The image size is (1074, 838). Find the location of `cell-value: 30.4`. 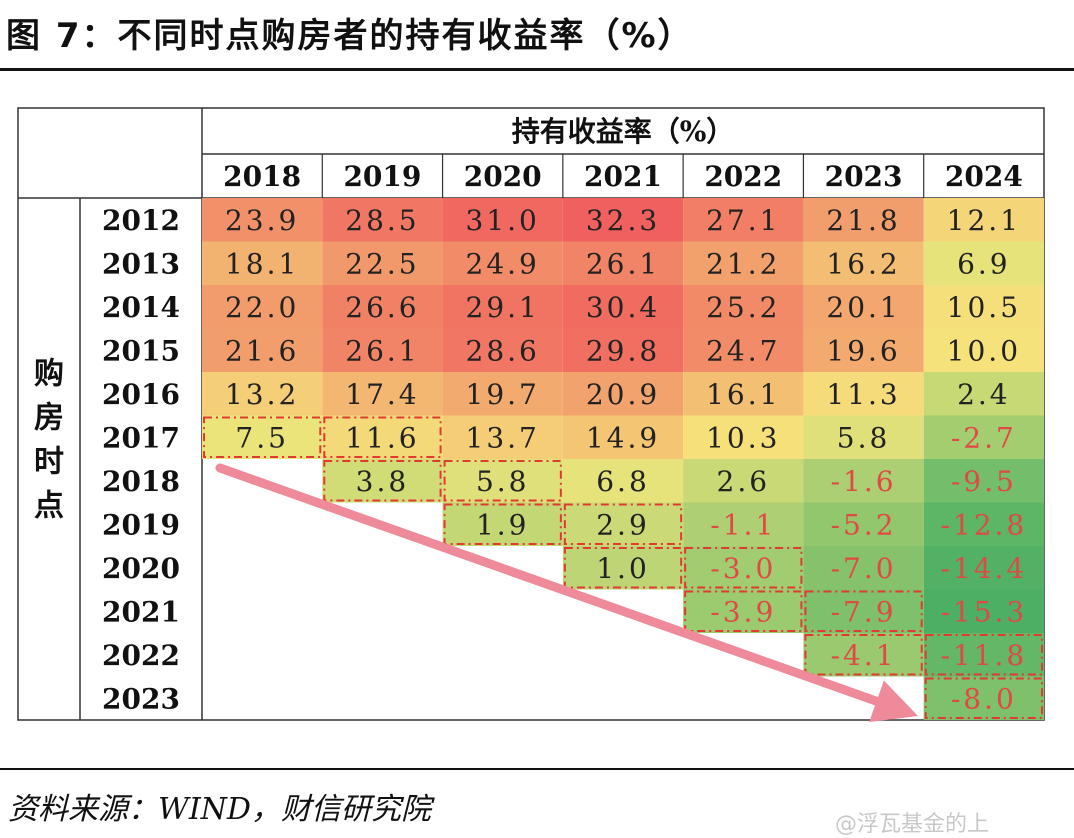

cell-value: 30.4 is located at coordinates (623, 307).